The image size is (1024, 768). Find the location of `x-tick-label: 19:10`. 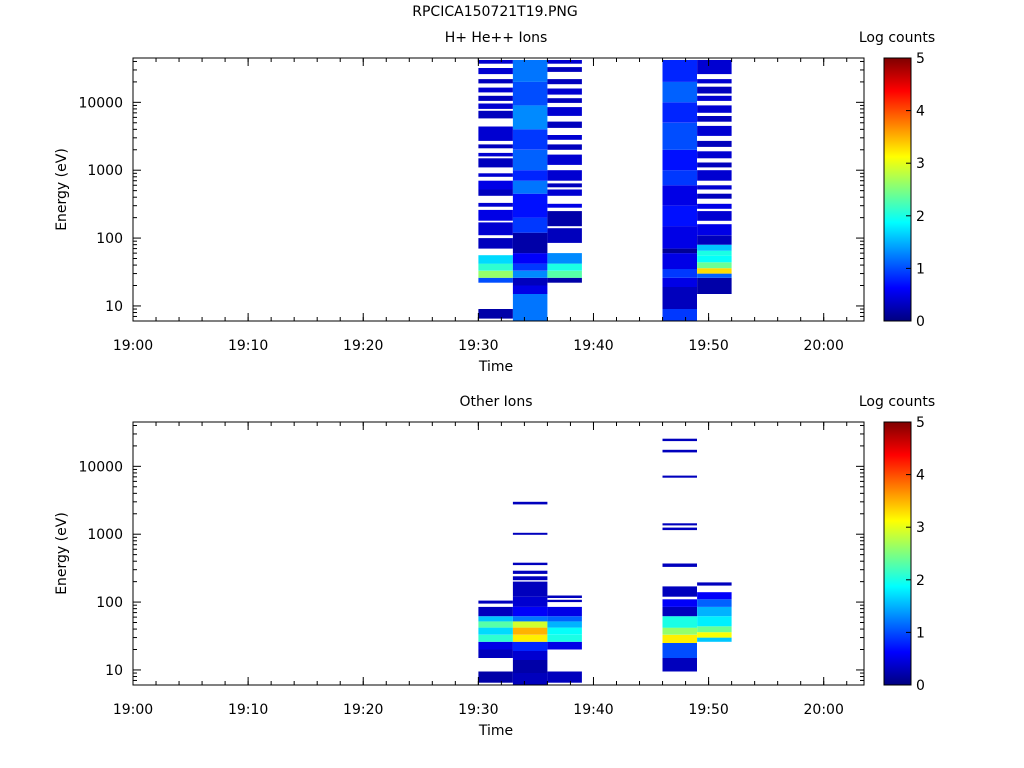

x-tick-label: 19:10 is located at coordinates (248, 710).